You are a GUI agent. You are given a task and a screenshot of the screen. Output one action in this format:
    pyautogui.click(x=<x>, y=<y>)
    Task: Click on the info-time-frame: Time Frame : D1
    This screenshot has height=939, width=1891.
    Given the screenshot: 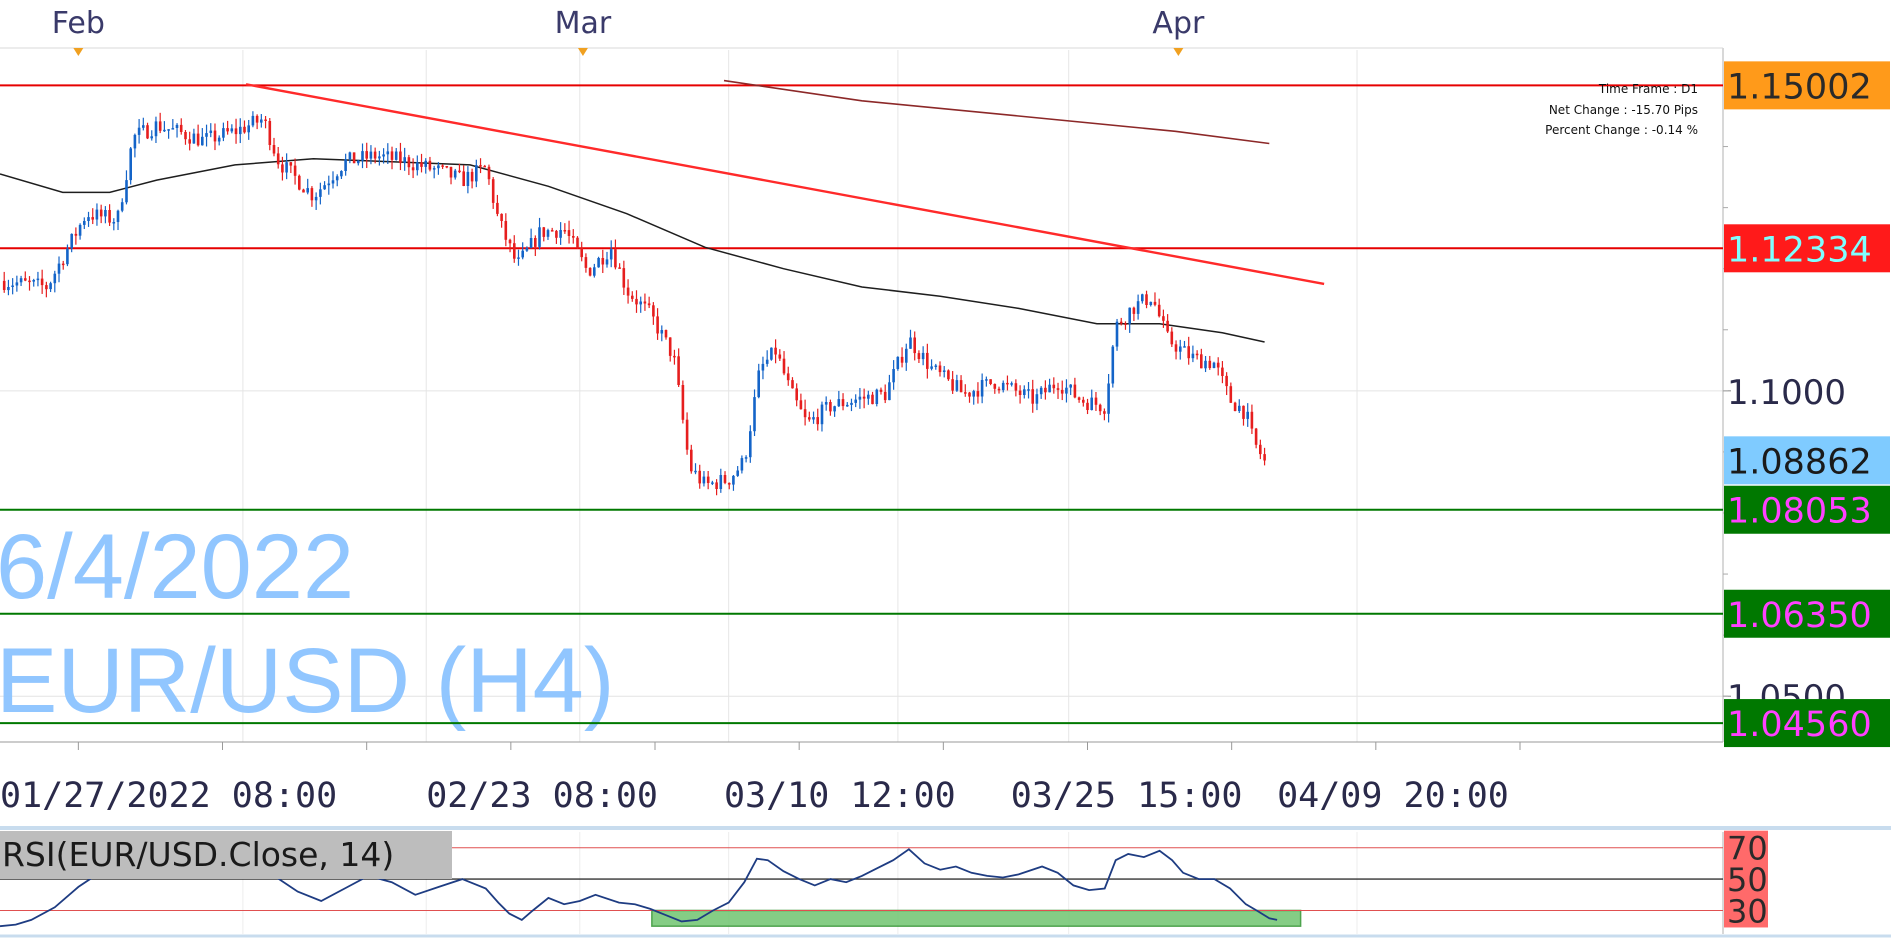 What is the action you would take?
    pyautogui.click(x=1648, y=89)
    